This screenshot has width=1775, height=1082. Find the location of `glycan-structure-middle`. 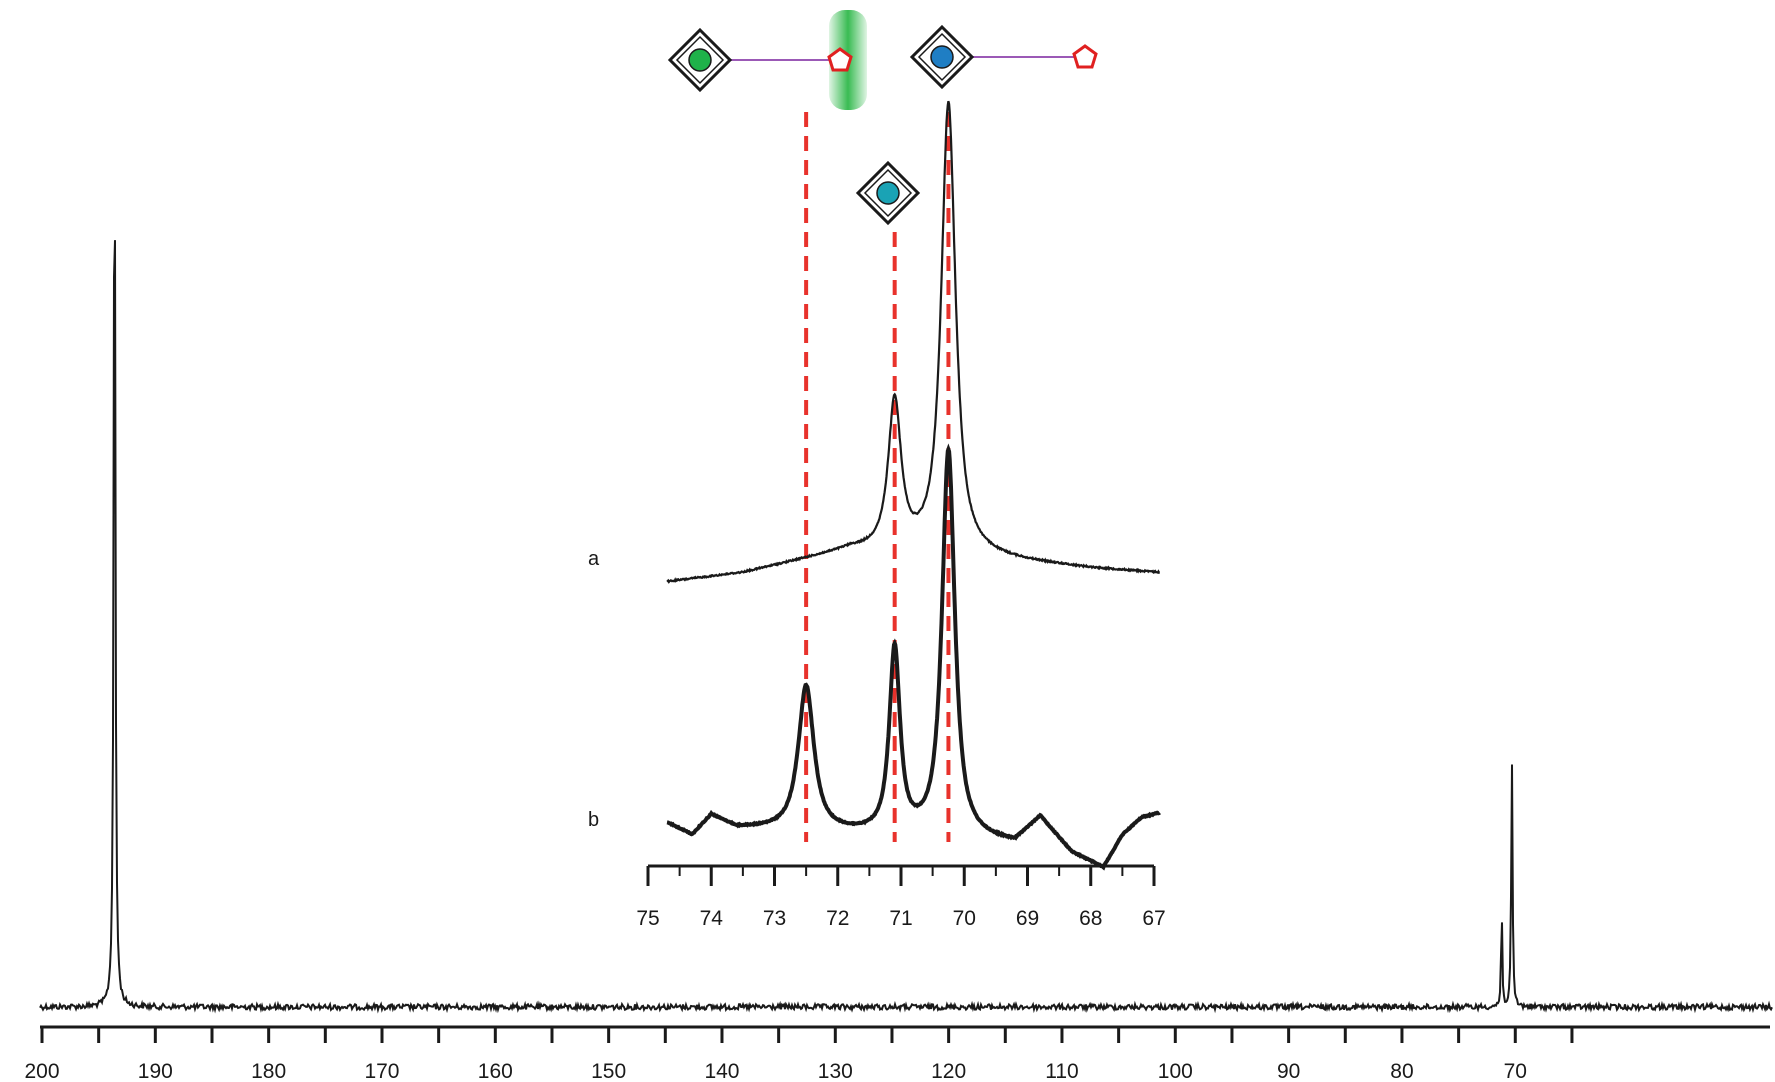

glycan-structure-middle is located at coordinates (888, 193).